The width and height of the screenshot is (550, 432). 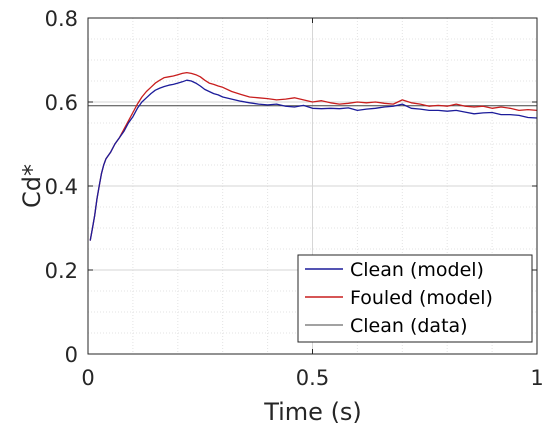 What do you see at coordinates (32, 186) in the screenshot?
I see `y-axis-label: Cd*` at bounding box center [32, 186].